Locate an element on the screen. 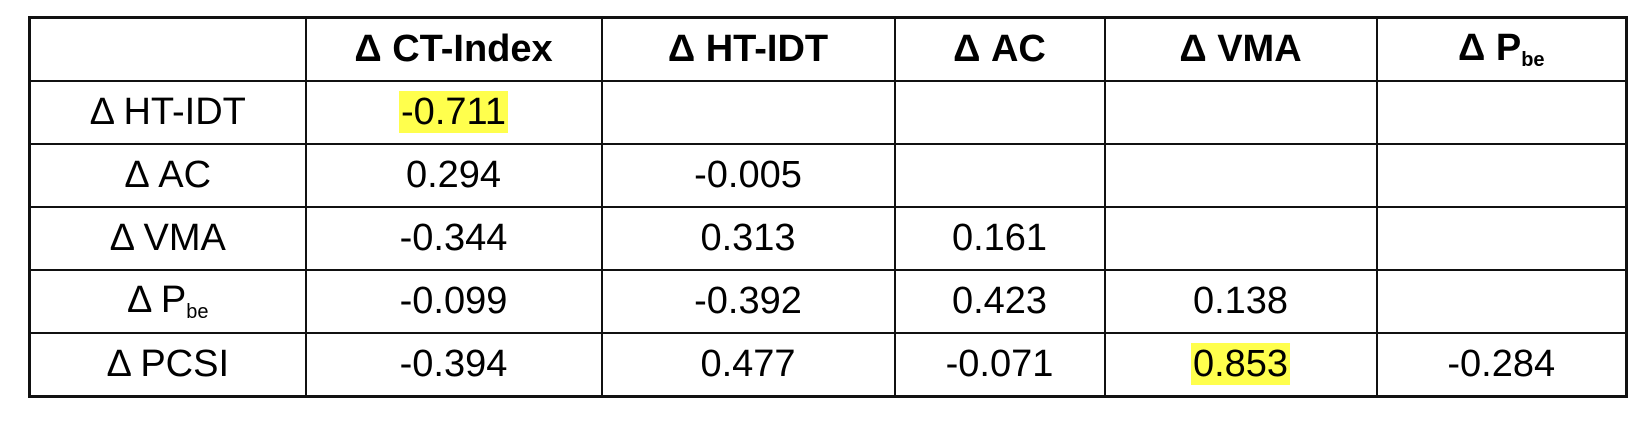  header-text: Δ P is located at coordinates (1489, 48).